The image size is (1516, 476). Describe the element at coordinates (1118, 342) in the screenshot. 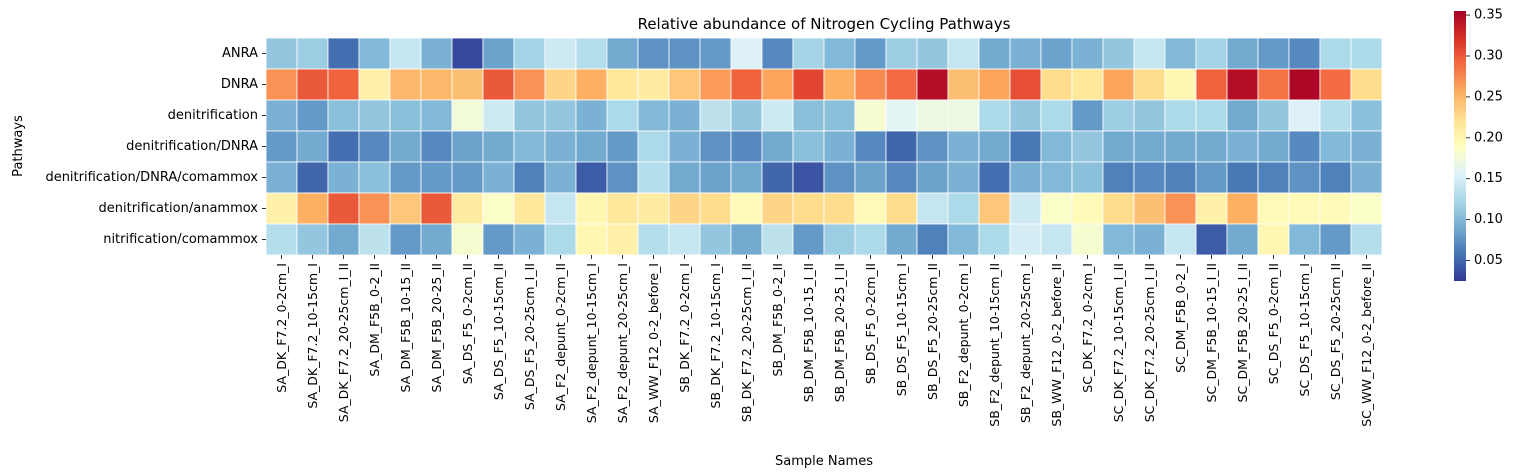

I see `column-label: SC_DK_F7.2_10-15cm_I_II` at that location.